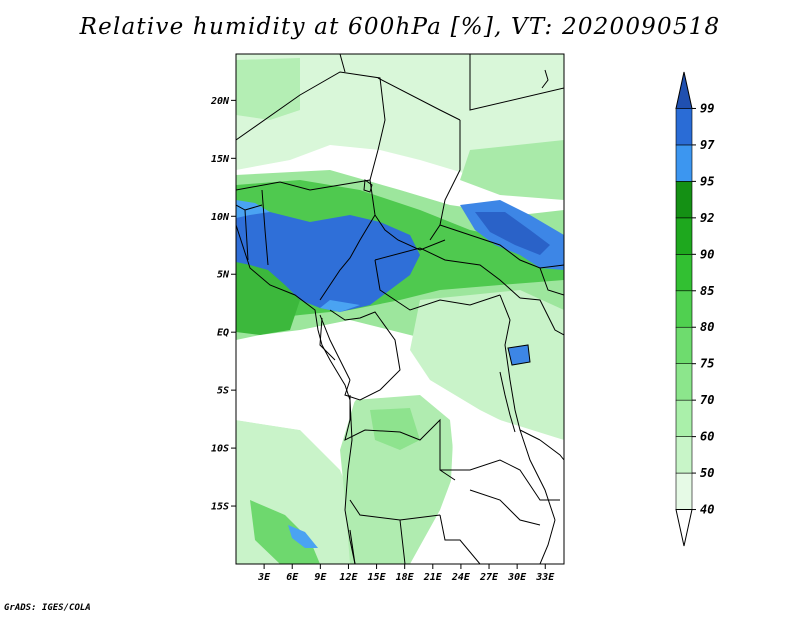 The image size is (800, 618). What do you see at coordinates (461, 577) in the screenshot?
I see `lon-tick-label: 24E` at bounding box center [461, 577].